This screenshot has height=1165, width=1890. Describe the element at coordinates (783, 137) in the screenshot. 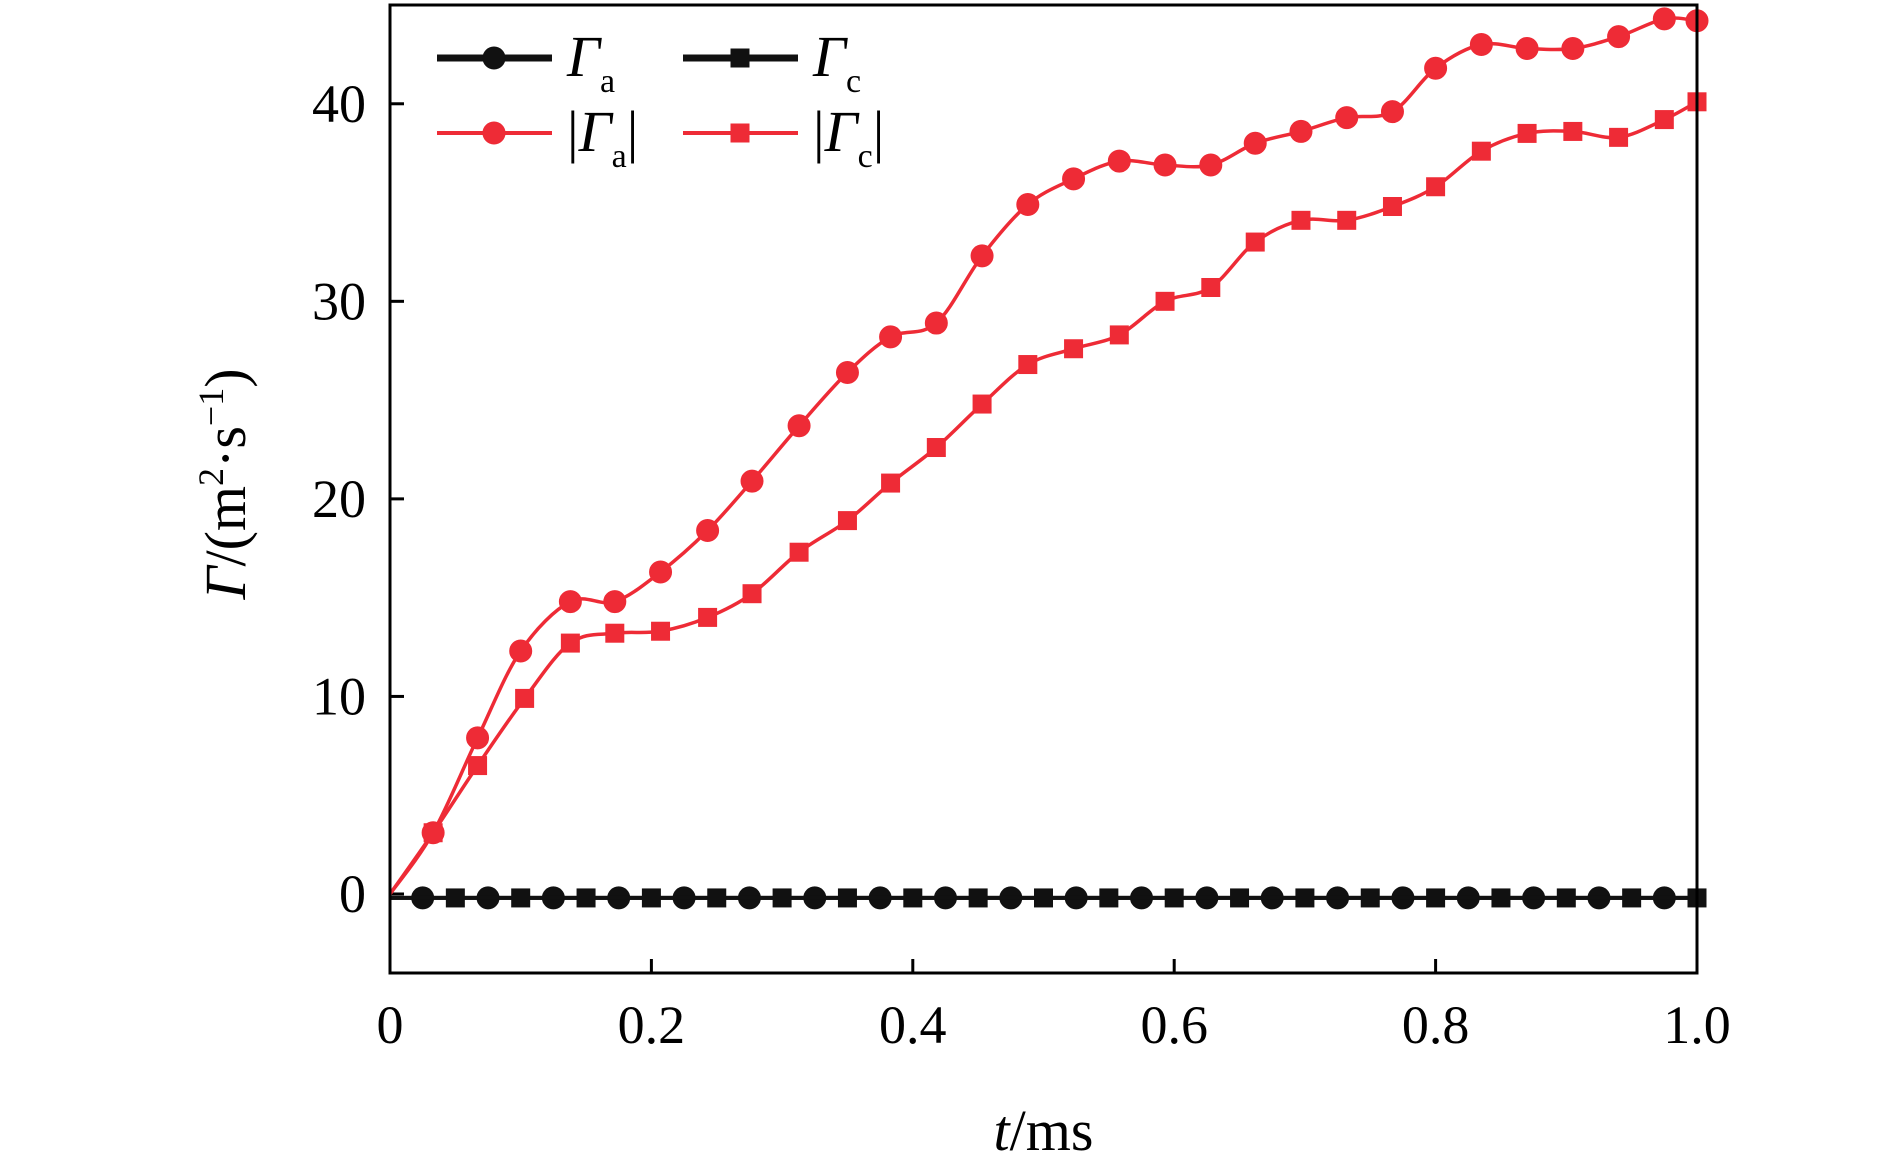

I see `legend-item: |Γc|` at that location.